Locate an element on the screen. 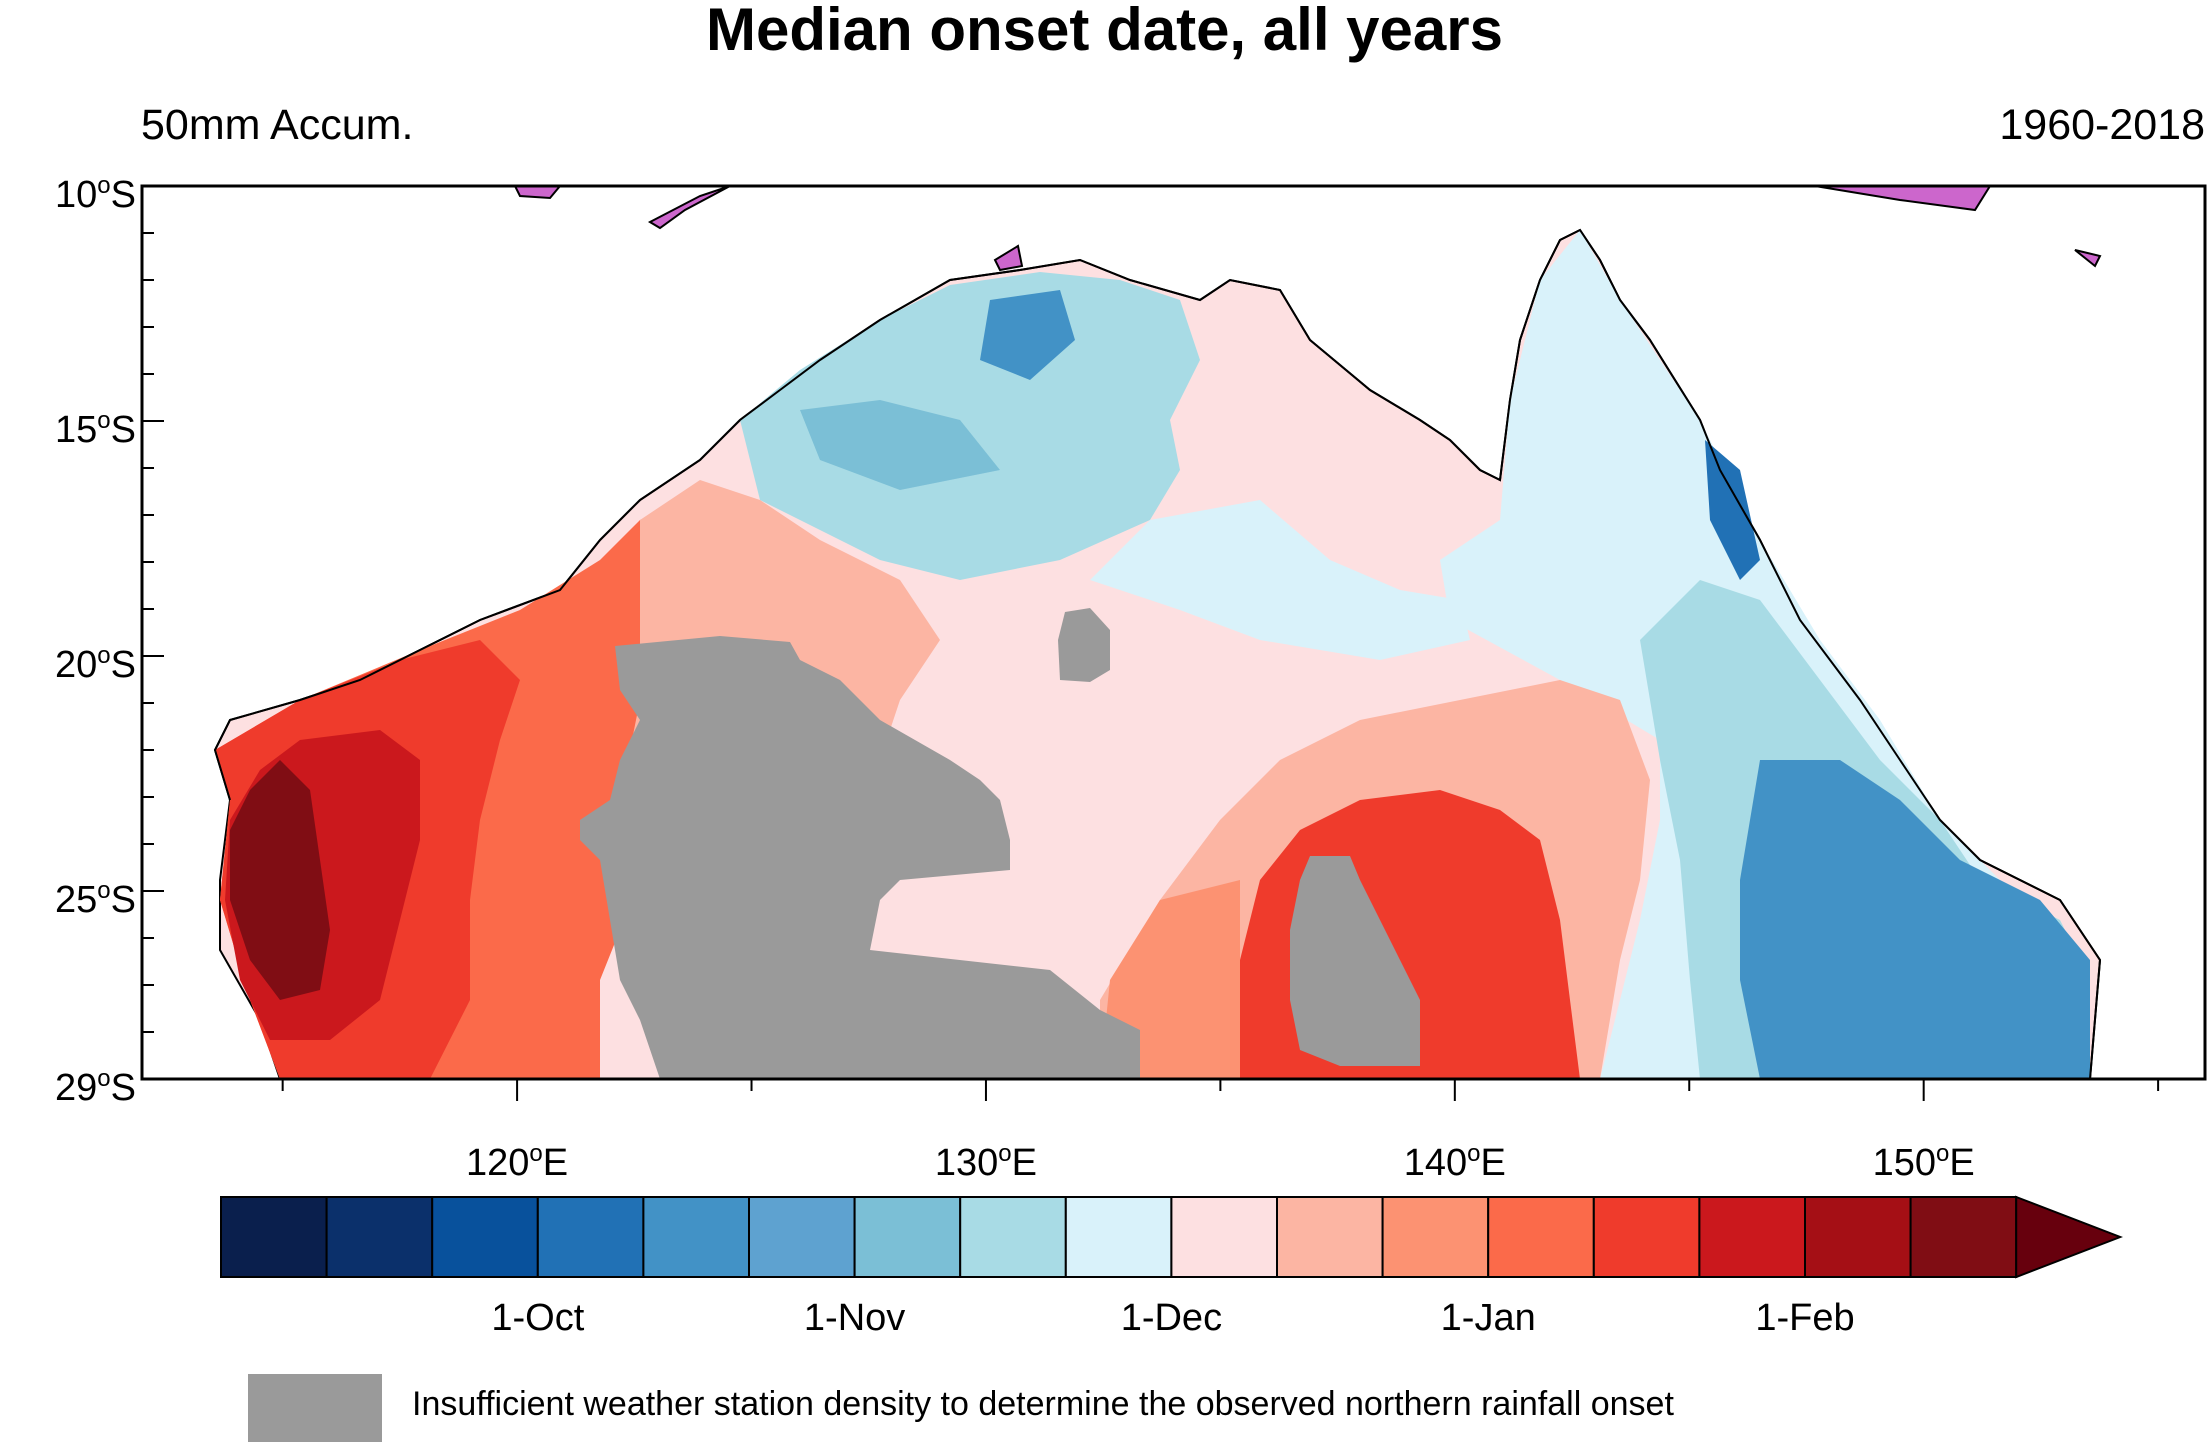  lat-label: 25oS is located at coordinates (95, 899).